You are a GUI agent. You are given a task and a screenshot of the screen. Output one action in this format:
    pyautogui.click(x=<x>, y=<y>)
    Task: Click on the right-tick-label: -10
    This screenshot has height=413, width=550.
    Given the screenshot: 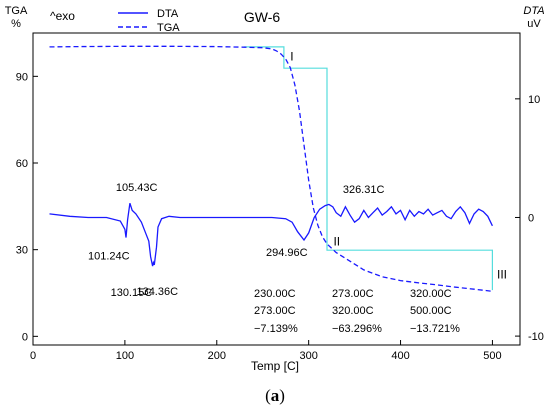 What is the action you would take?
    pyautogui.click(x=536, y=337)
    